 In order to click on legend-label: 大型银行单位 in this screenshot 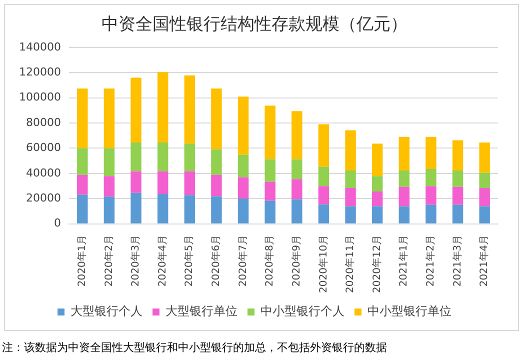, I will do `click(202, 311)`.